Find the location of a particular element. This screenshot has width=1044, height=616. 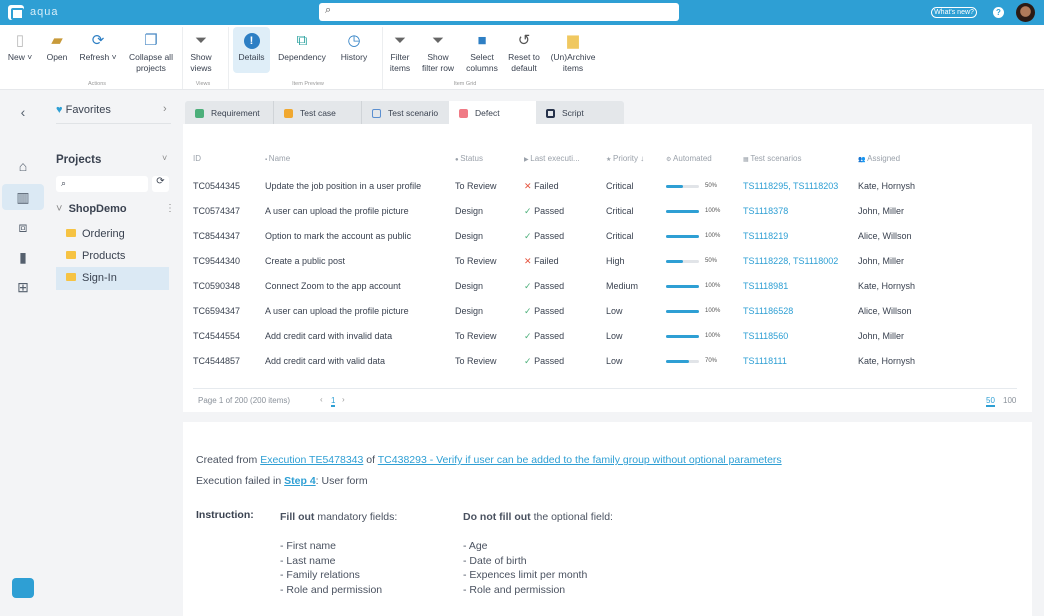

select-columns-button: ■ Select columns is located at coordinates (482, 53).